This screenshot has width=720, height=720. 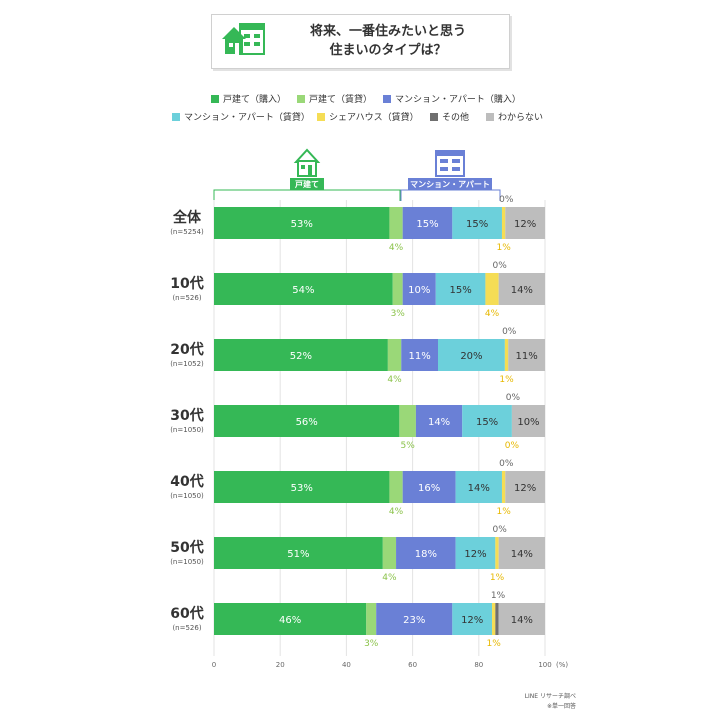 What do you see at coordinates (186, 415) in the screenshot?
I see `category-label: 30代` at bounding box center [186, 415].